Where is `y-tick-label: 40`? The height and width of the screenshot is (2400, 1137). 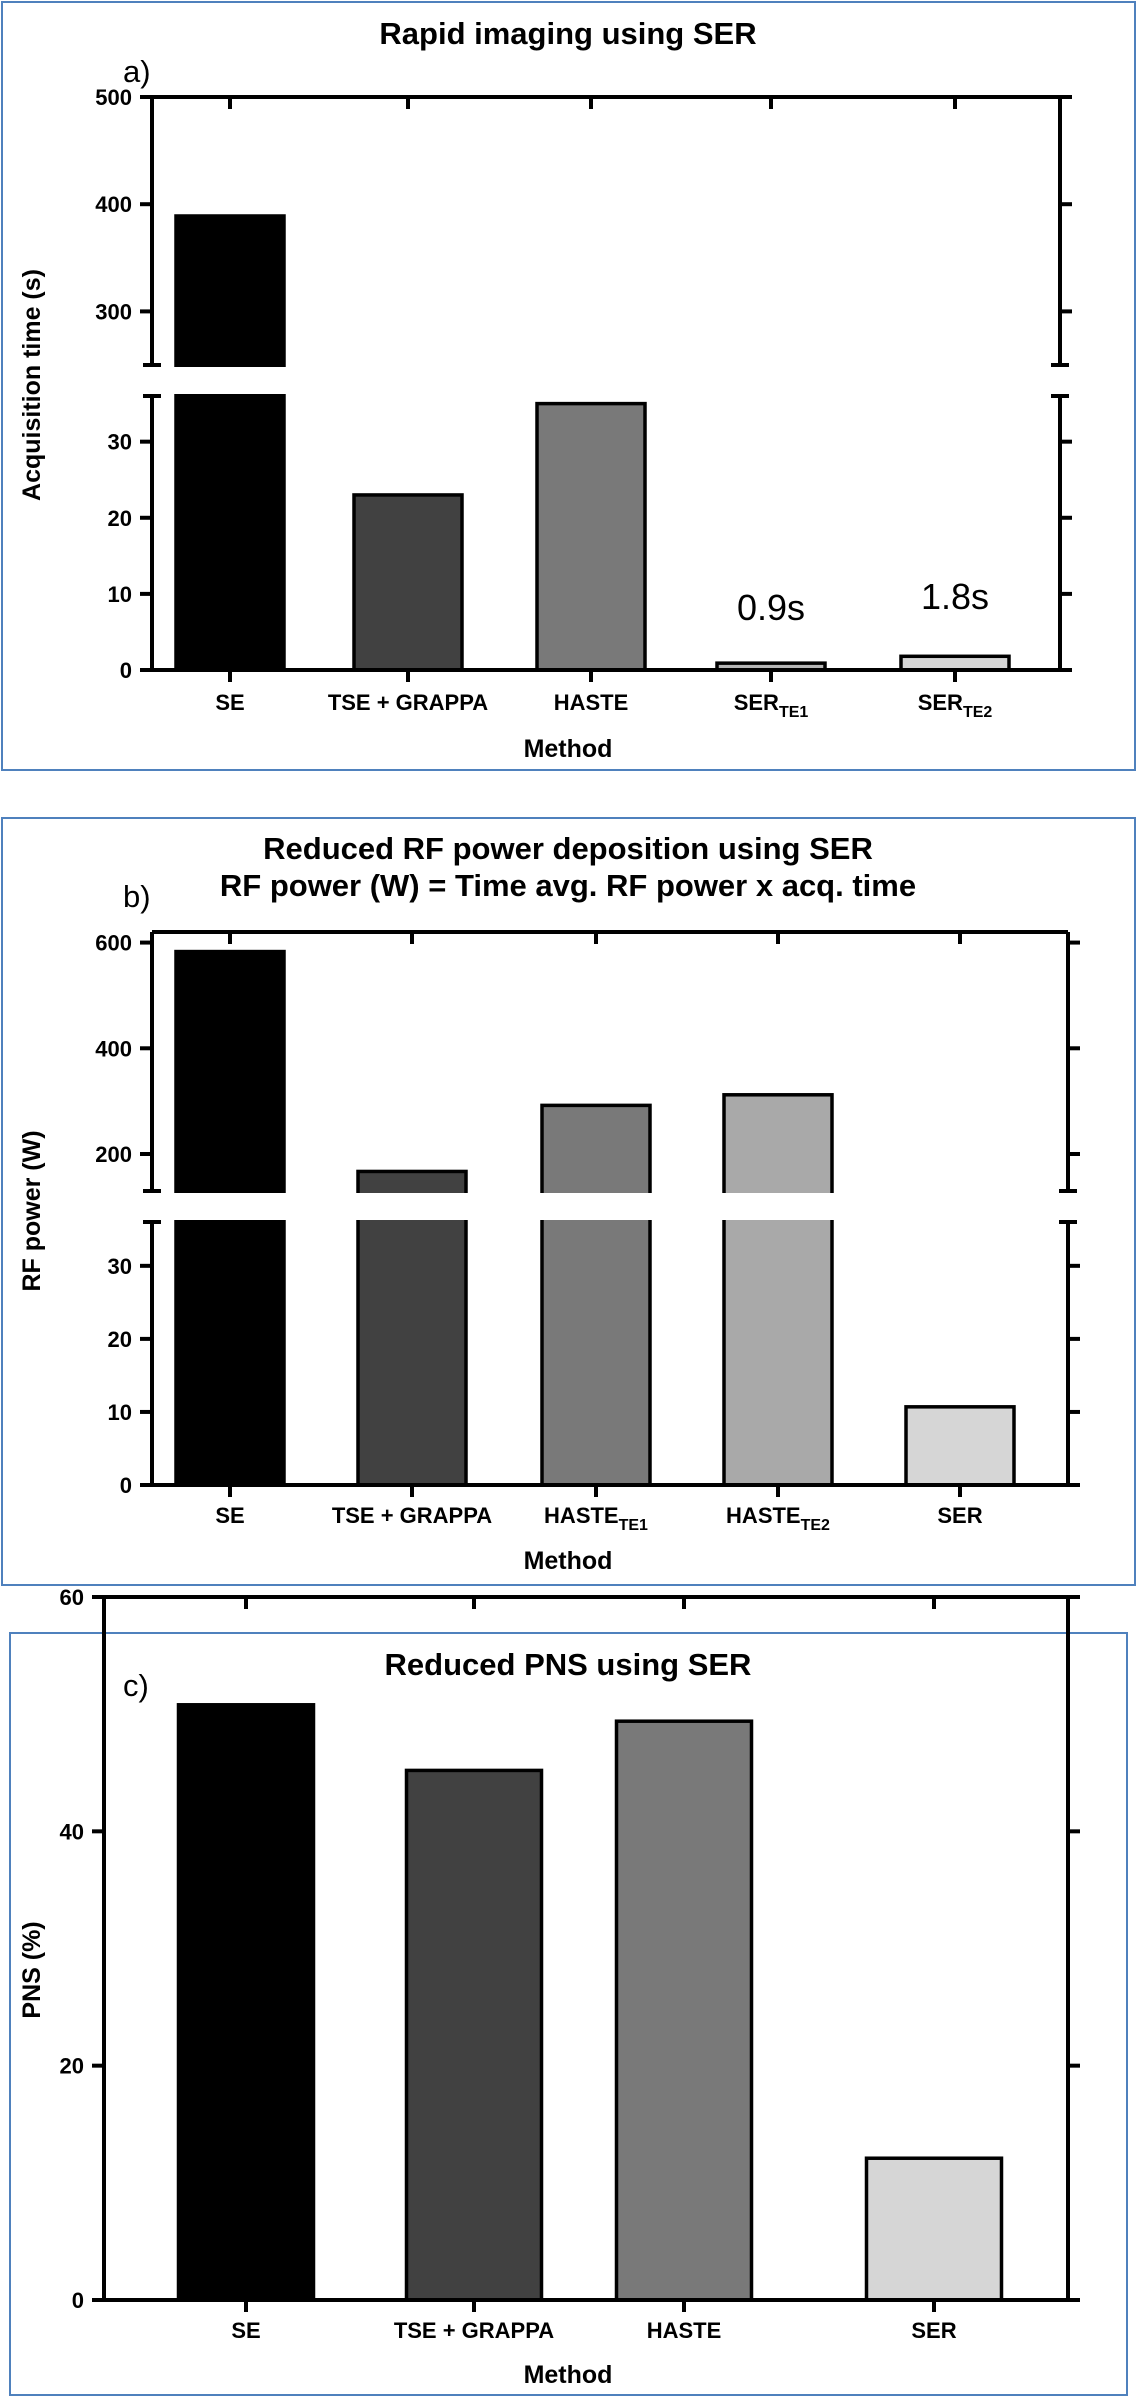
y-tick-label: 40 is located at coordinates (72, 1831).